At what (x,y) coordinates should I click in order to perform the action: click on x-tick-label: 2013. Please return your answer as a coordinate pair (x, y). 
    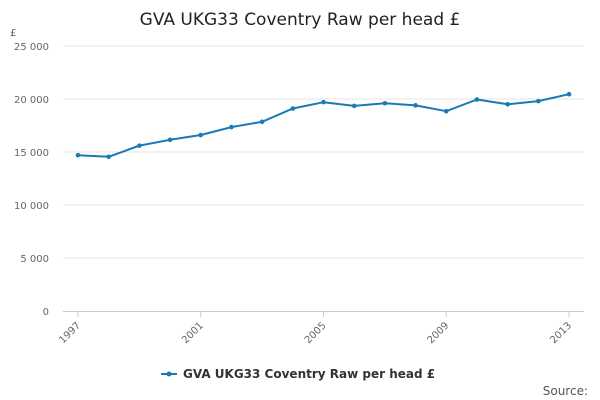
    Looking at the image, I should click on (561, 333).